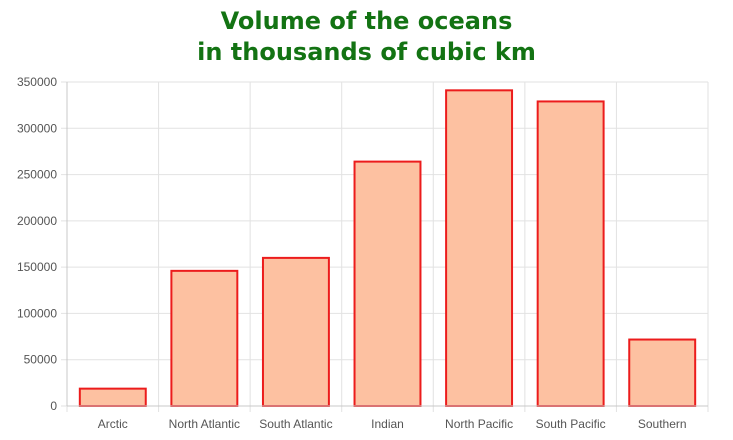 The image size is (733, 440). What do you see at coordinates (479, 424) in the screenshot?
I see `x-tick-label: North Pacific` at bounding box center [479, 424].